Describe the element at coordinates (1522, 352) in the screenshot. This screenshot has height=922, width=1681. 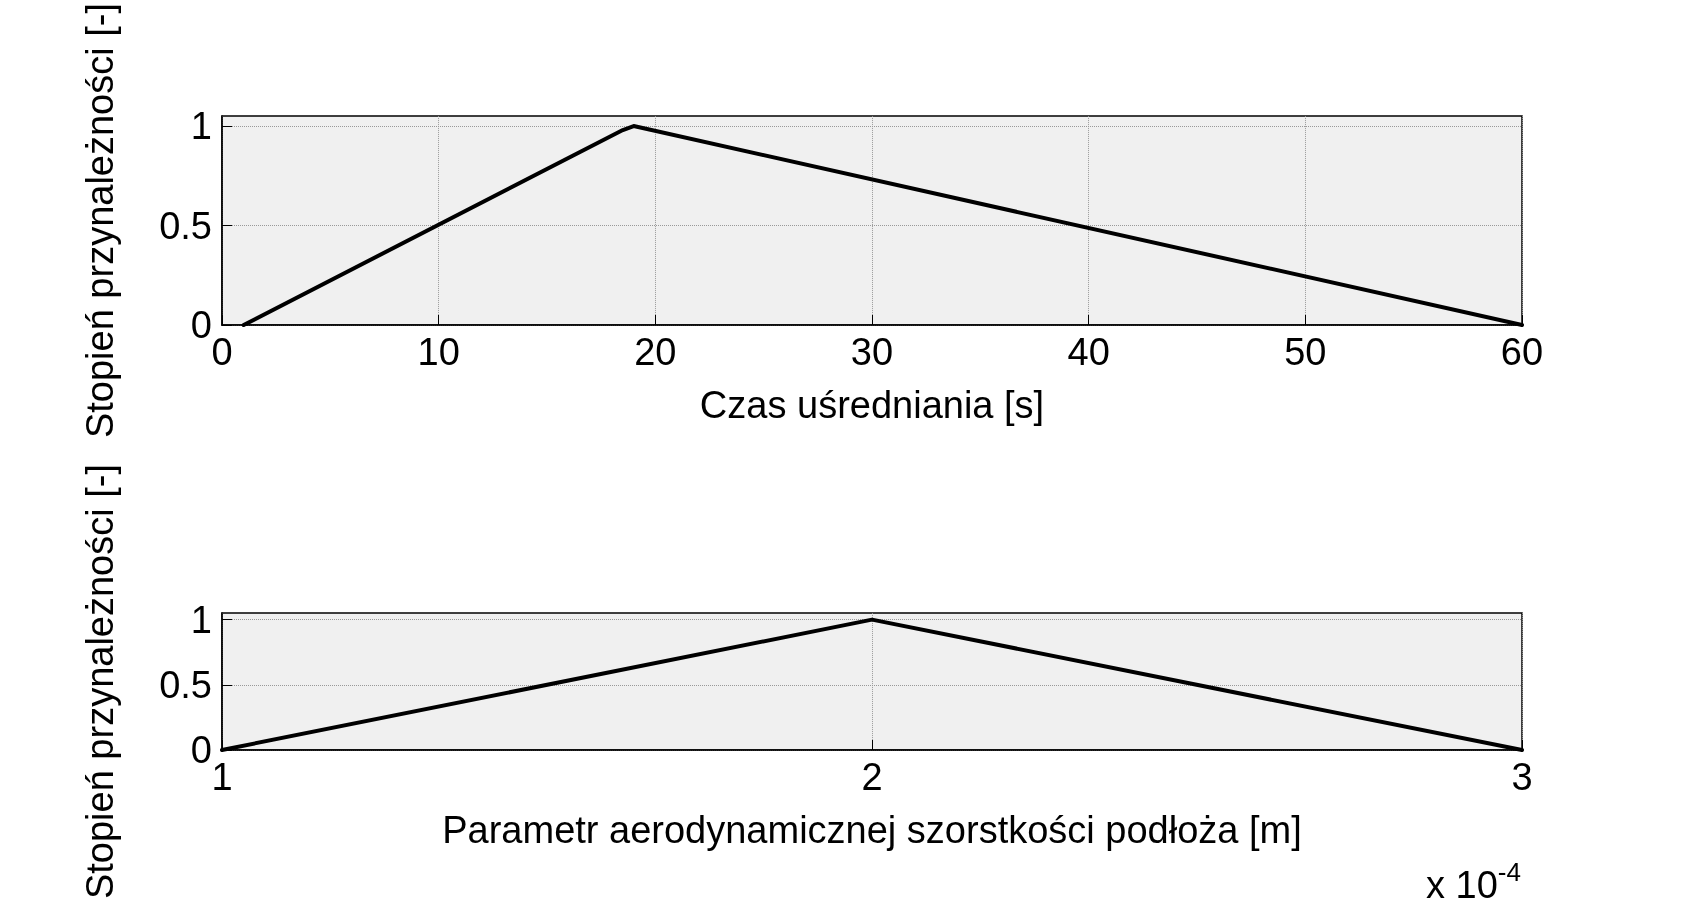
I see `x-tick-label: 60` at that location.